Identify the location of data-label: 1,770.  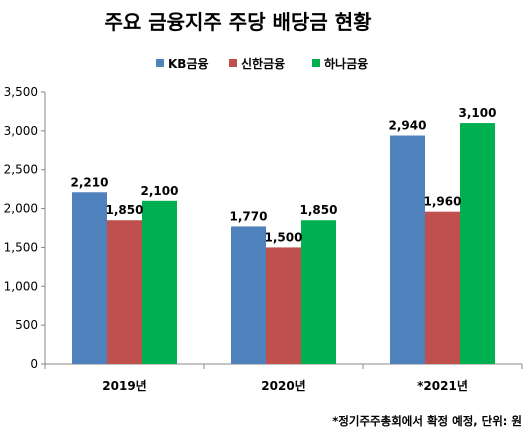
(249, 216).